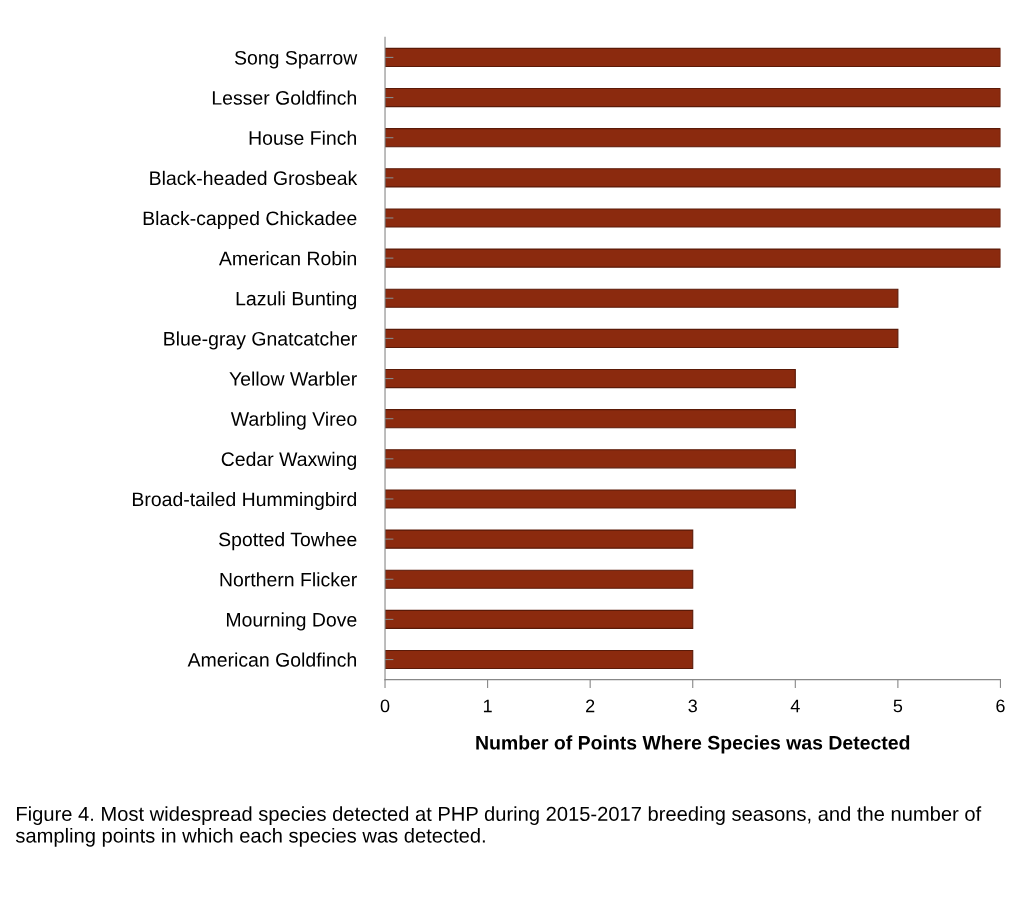 The width and height of the screenshot is (1024, 911). I want to click on y-tick-label: Northern Flicker, so click(288, 579).